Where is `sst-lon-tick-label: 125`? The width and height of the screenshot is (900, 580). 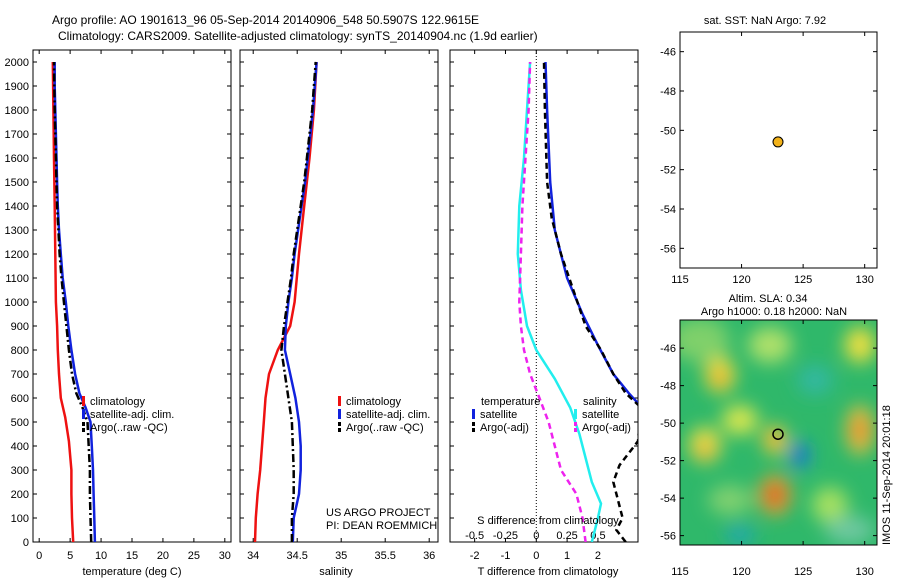 sst-lon-tick-label: 125 is located at coordinates (803, 280).